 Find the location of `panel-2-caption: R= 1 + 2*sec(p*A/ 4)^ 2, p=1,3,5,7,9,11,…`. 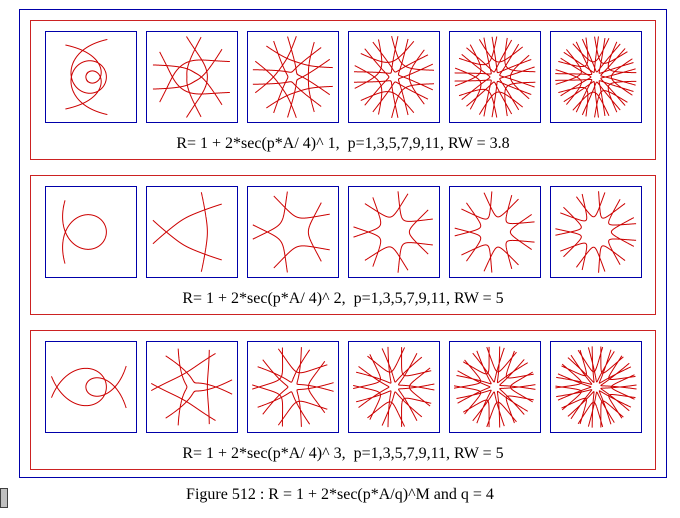

panel-2-caption: R= 1 + 2*sec(p*A/ 4)^ 2, p=1,3,5,7,9,11,… is located at coordinates (343, 298).